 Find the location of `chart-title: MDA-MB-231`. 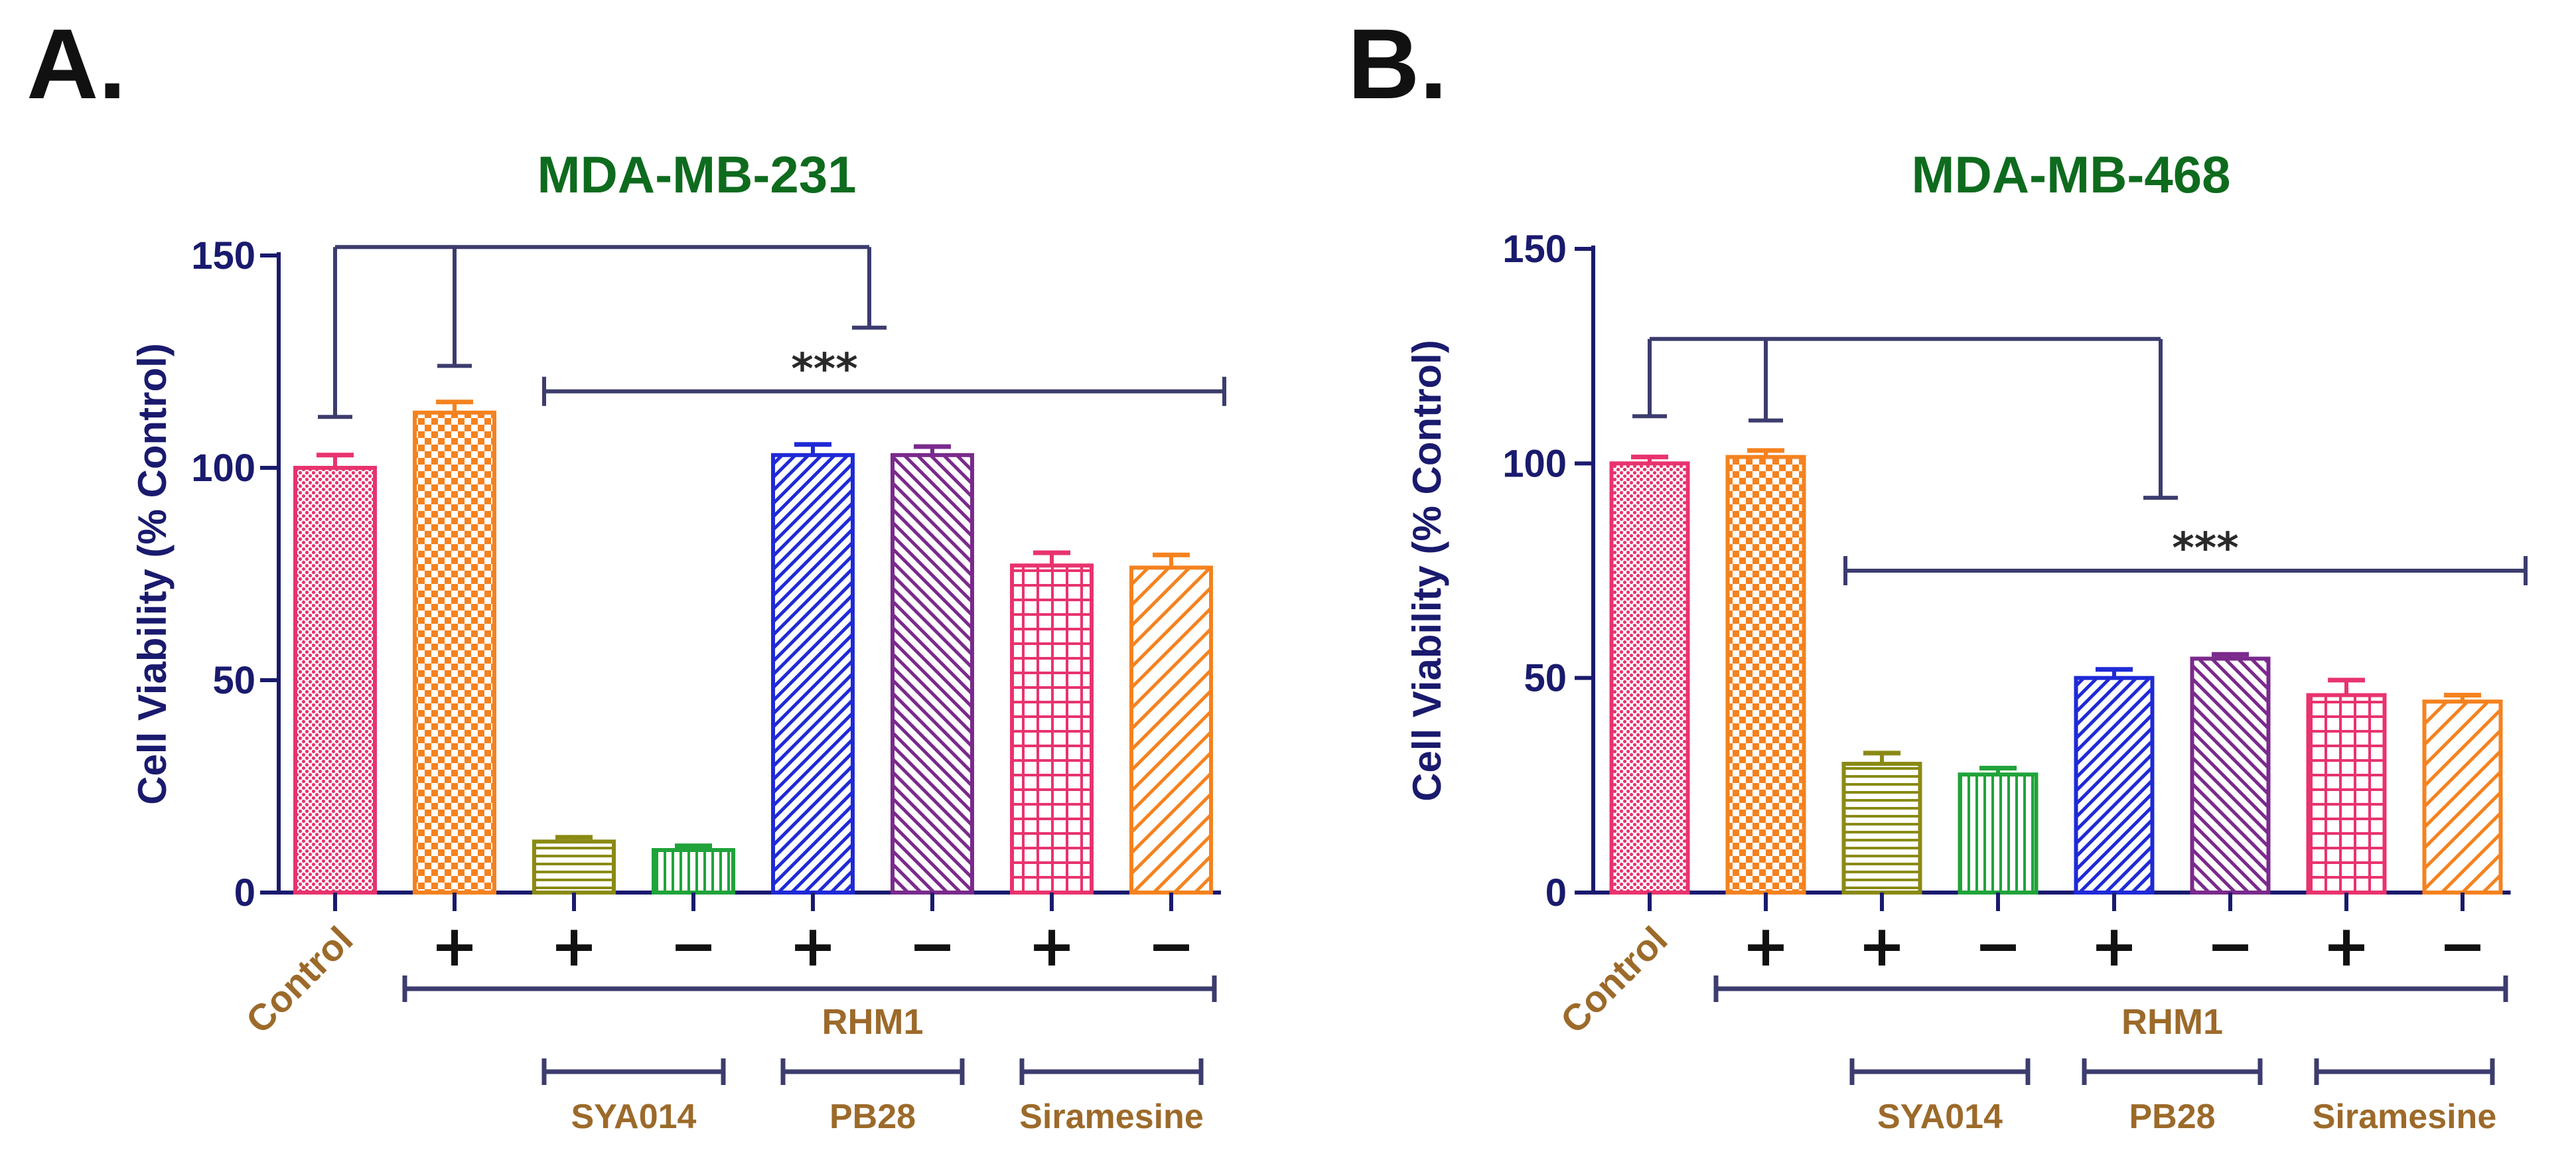

chart-title: MDA-MB-231 is located at coordinates (696, 174).